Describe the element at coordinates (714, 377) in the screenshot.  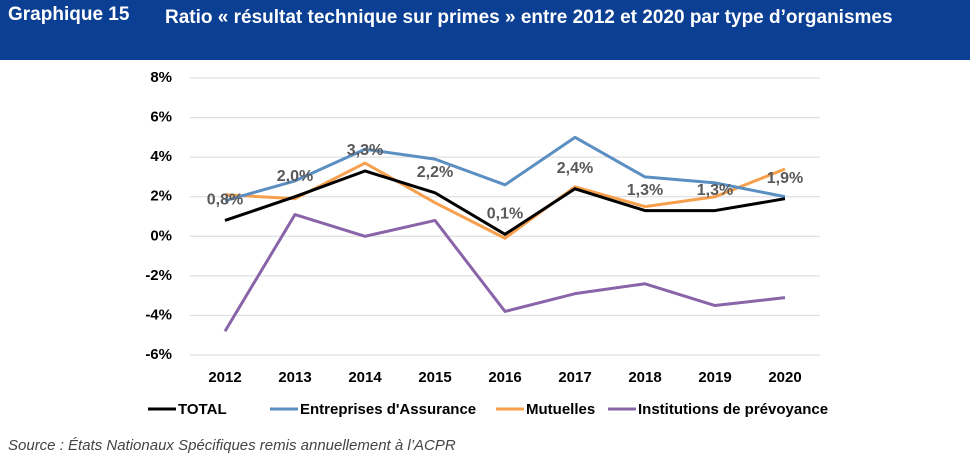
I see `x-tick-label: 2019` at that location.